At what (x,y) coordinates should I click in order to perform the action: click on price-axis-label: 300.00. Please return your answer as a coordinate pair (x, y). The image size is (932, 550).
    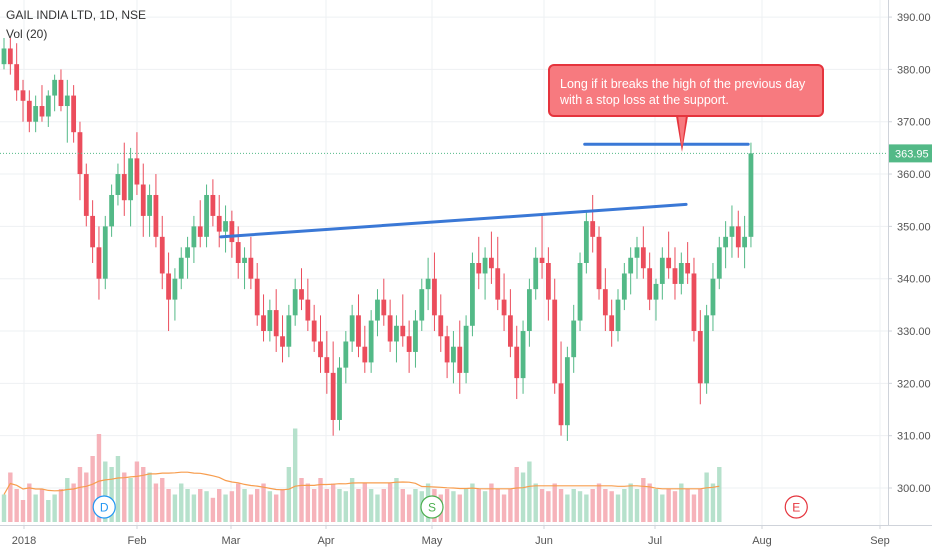
    Looking at the image, I should click on (914, 489).